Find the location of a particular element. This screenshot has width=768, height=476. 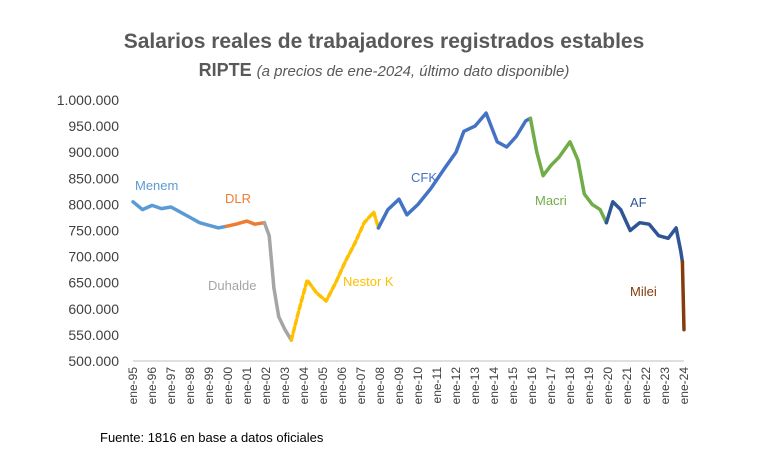

x-tick-label: ene-24 is located at coordinates (684, 386).